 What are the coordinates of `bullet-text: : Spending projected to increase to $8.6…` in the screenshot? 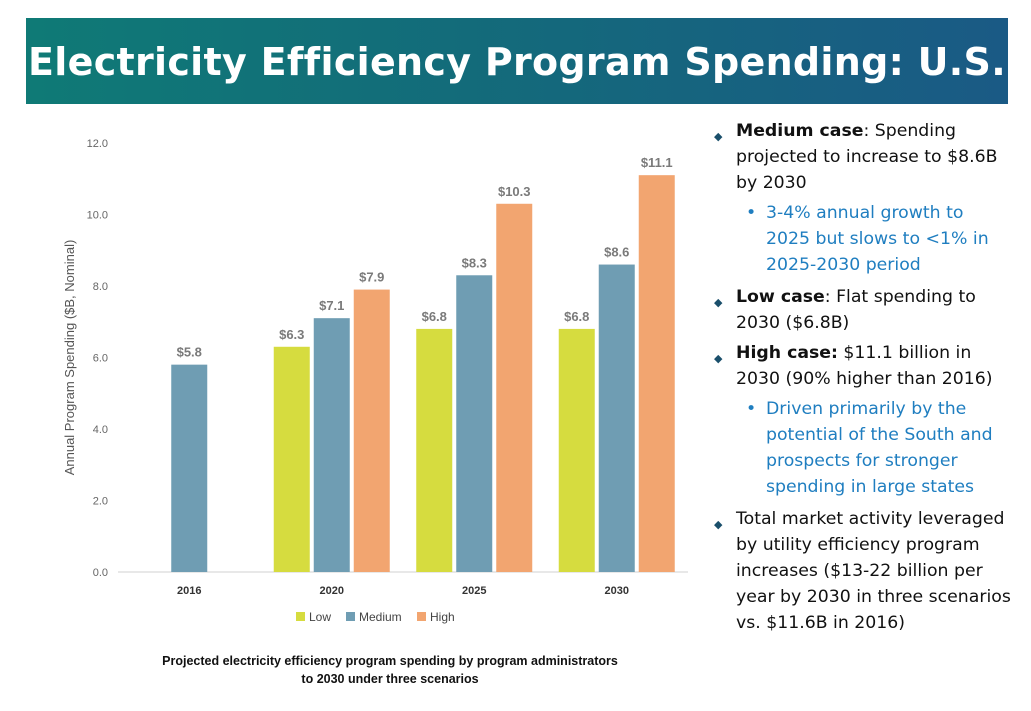 It's located at (867, 157).